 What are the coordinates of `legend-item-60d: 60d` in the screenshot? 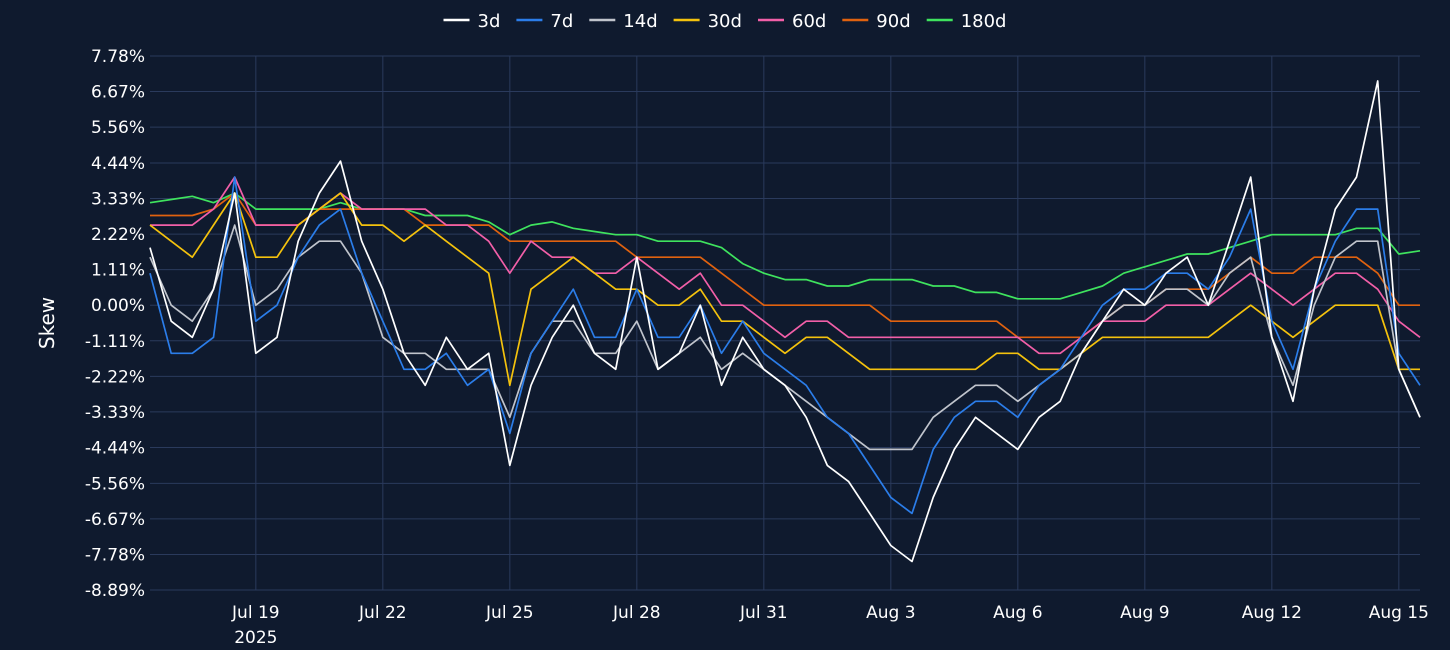 It's located at (792, 21).